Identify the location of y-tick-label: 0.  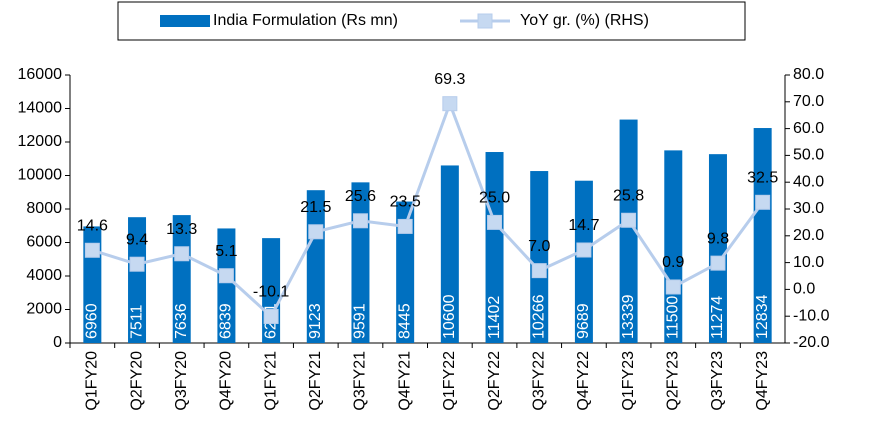
(57, 342).